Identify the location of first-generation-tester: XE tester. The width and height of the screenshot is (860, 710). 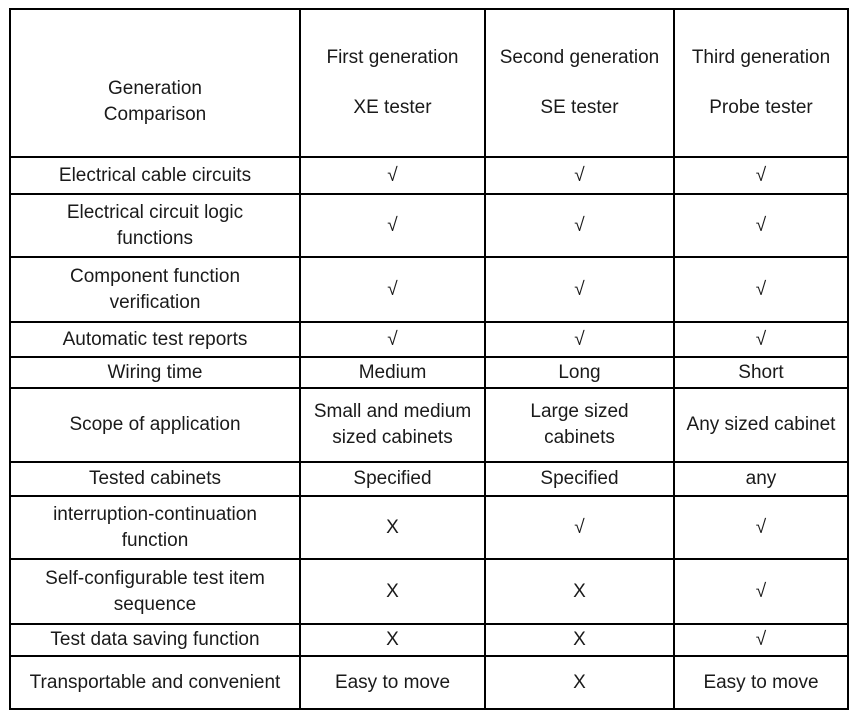
(392, 107).